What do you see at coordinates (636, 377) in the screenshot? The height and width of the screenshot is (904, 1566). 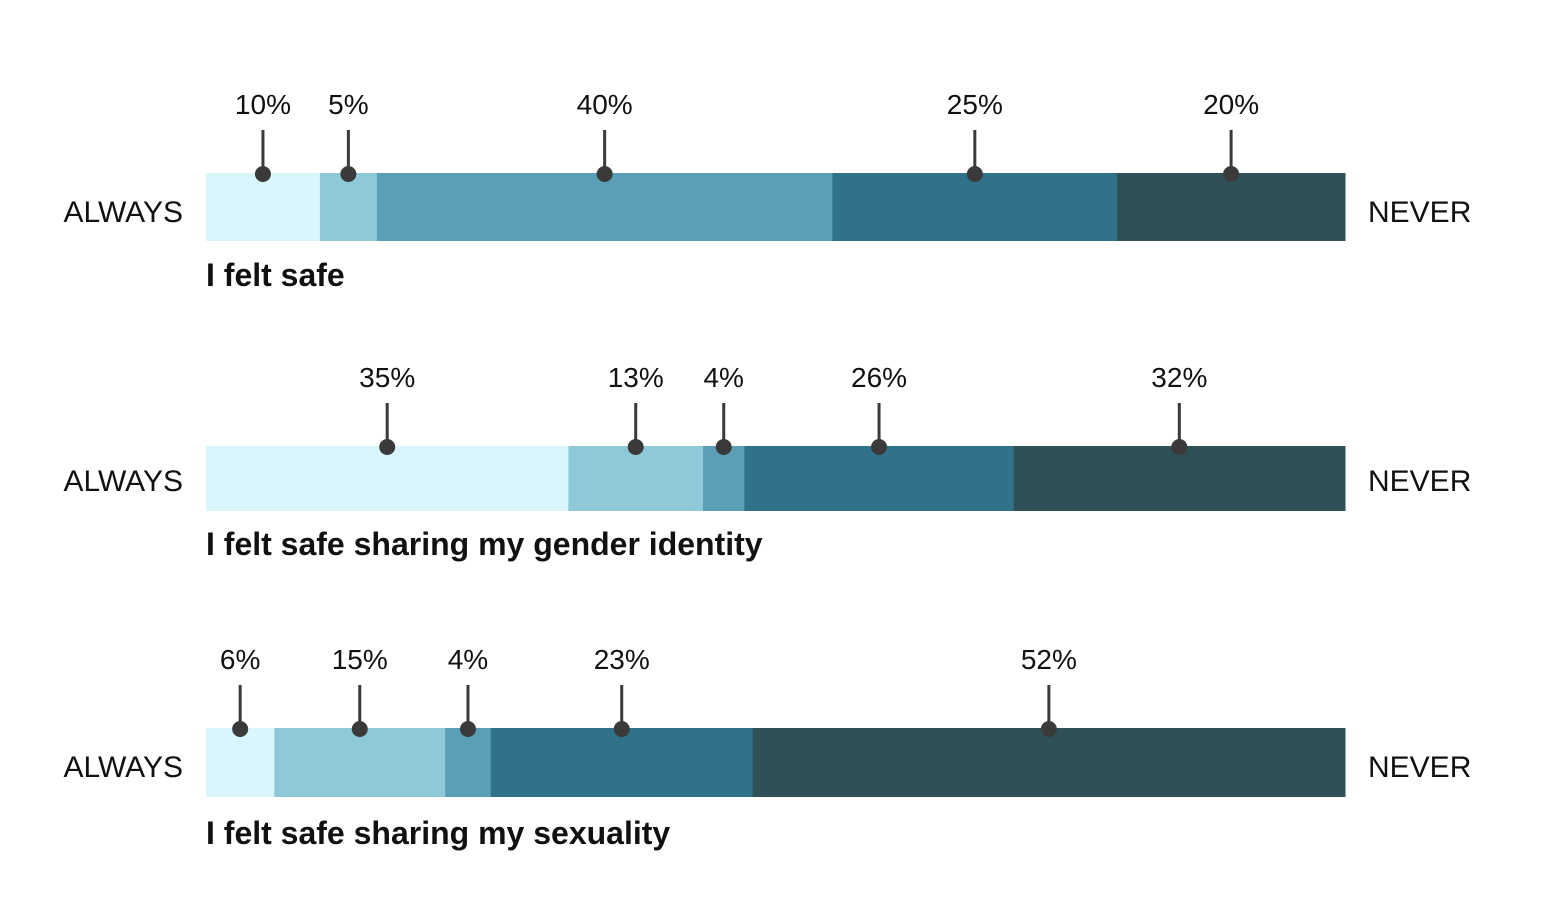 I see `percent-label: 13%` at bounding box center [636, 377].